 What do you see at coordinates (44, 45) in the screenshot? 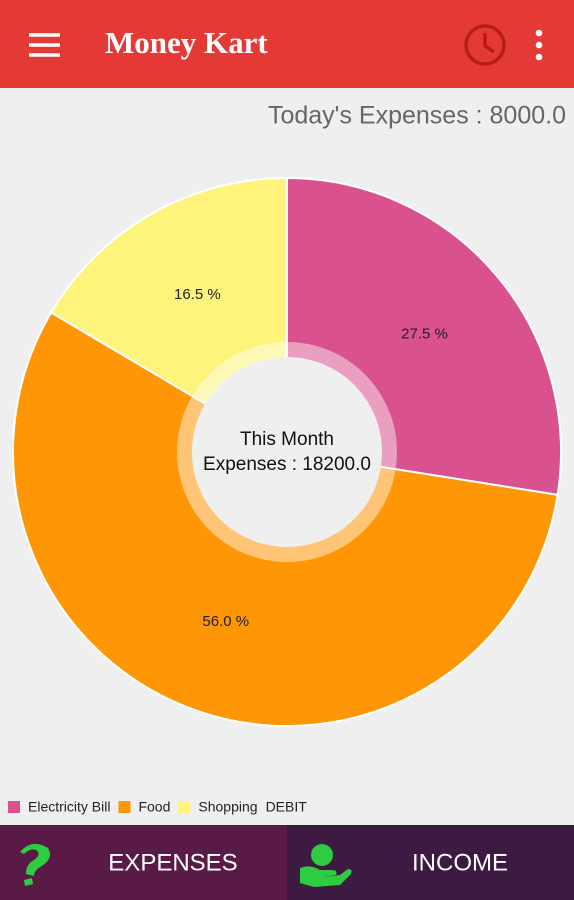
I see `menu-button` at bounding box center [44, 45].